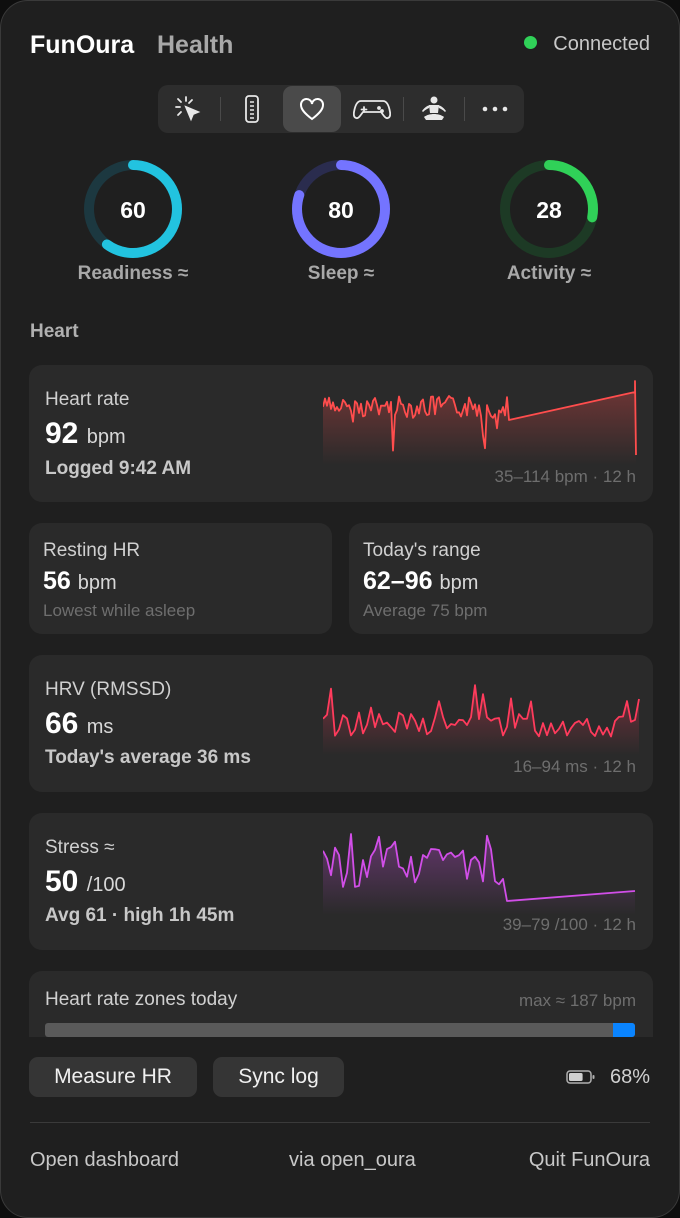  What do you see at coordinates (340, 1030) in the screenshot?
I see `hr-zones-bar` at bounding box center [340, 1030].